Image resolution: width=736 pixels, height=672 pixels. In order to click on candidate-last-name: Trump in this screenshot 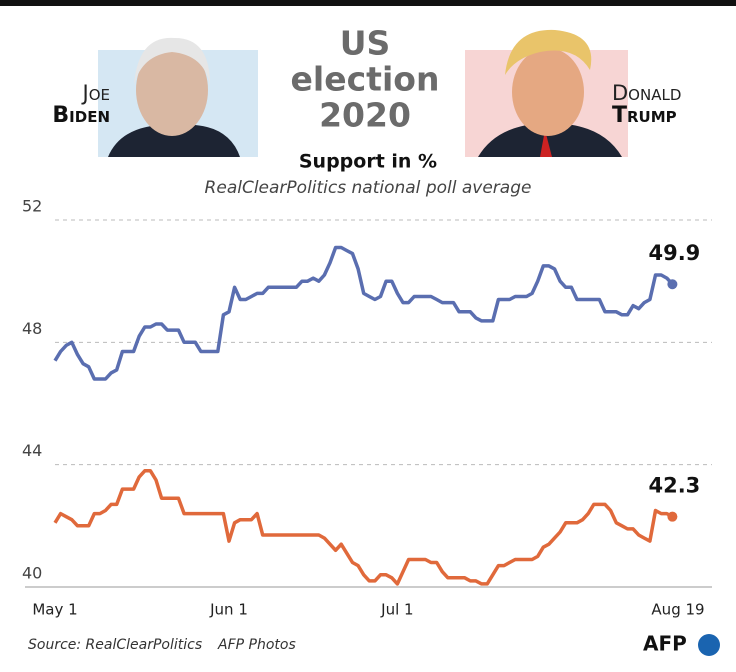, I will do `click(644, 115)`.